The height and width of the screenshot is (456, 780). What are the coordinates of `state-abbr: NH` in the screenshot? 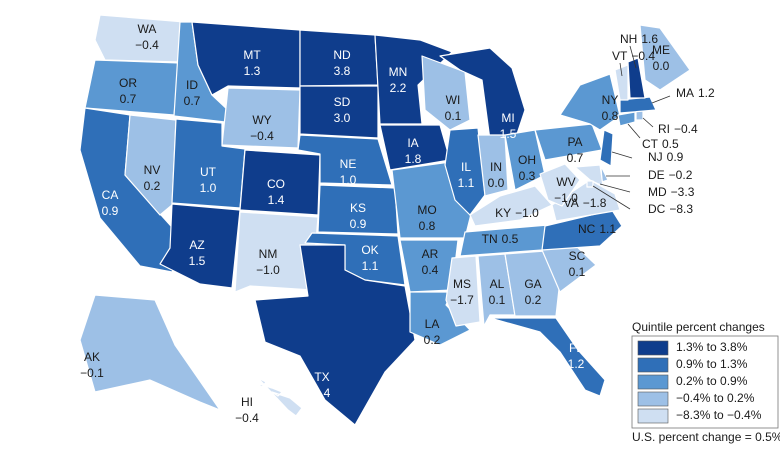 It's located at (628, 39).